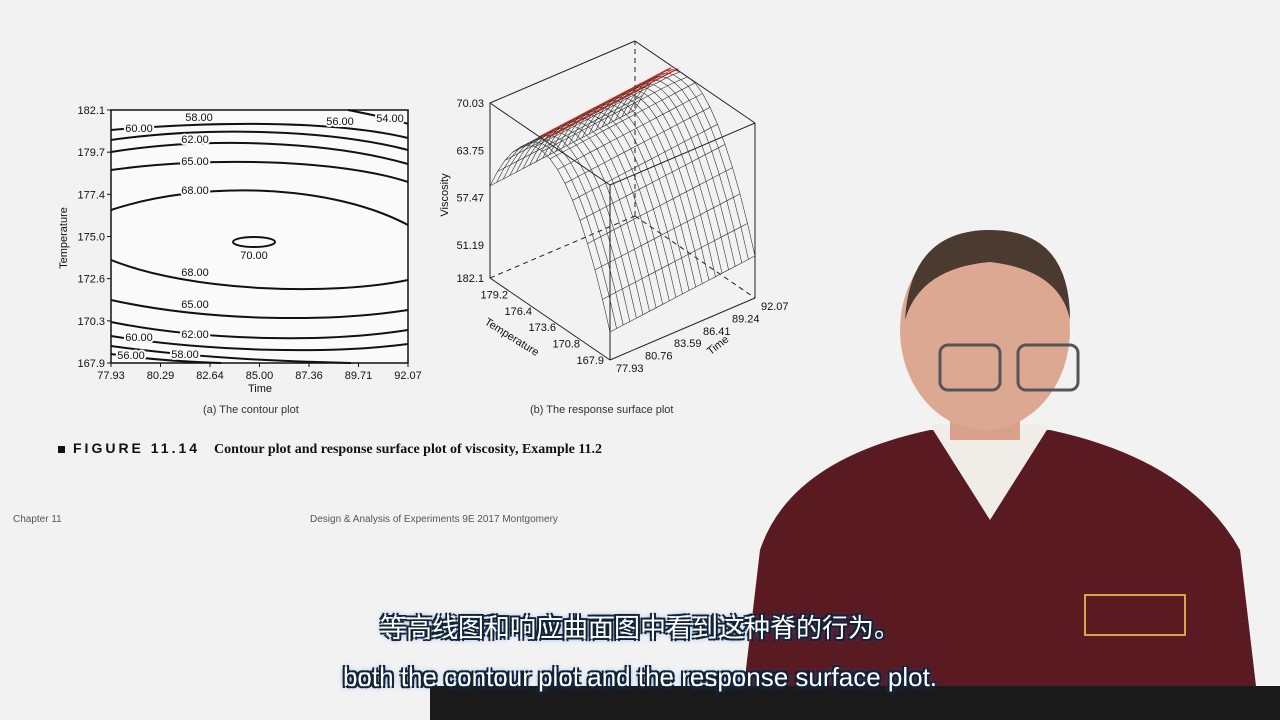  Describe the element at coordinates (639, 629) in the screenshot. I see `subtitle-chinese: 等高线图和响应曲面图中看到这种脊的行为。` at that location.